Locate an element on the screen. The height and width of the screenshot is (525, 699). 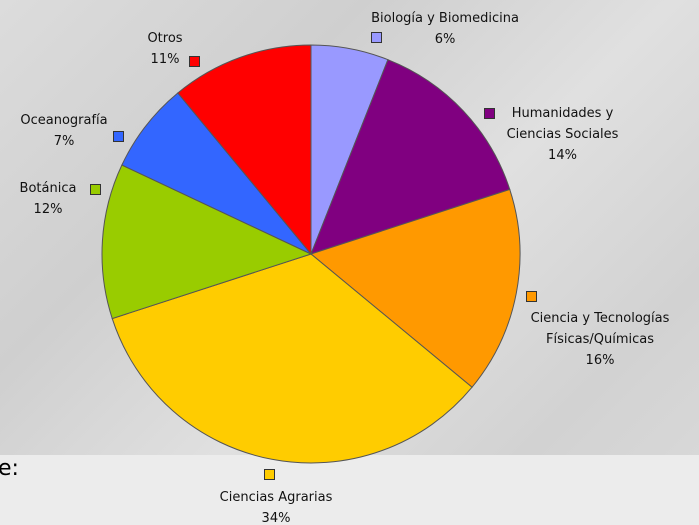
category-name: Biología y Biomedicina is located at coordinates (445, 18).